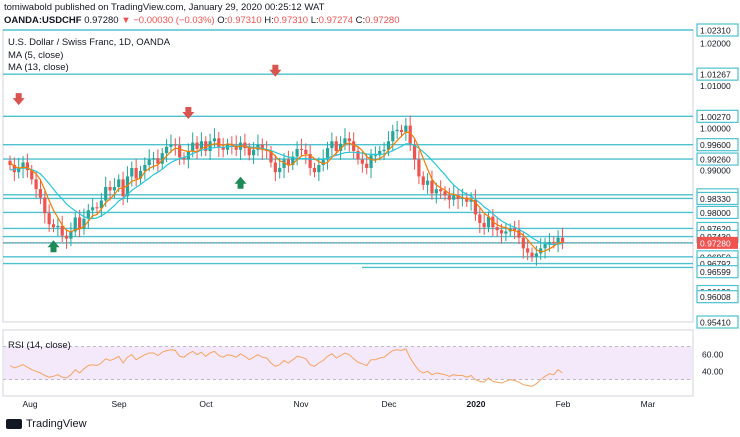 This screenshot has width=740, height=437. I want to click on legend-ma13: MA (13, close), so click(38, 67).